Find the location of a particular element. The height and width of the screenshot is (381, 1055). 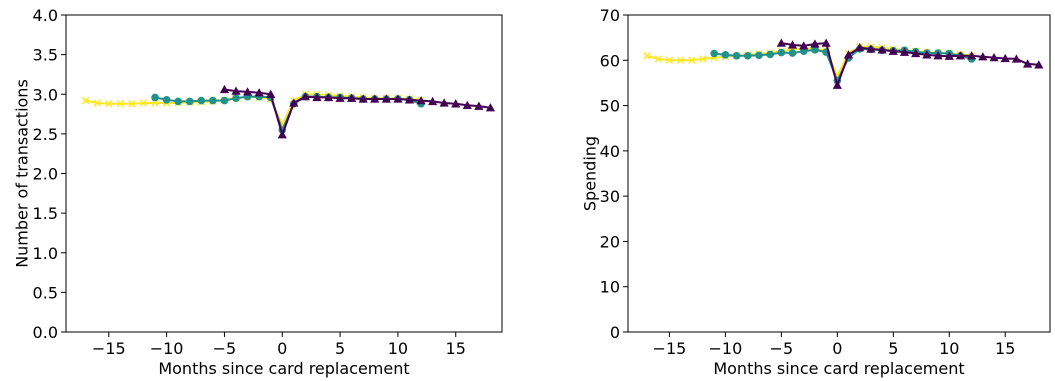

spending-plot-area is located at coordinates (843, 63).